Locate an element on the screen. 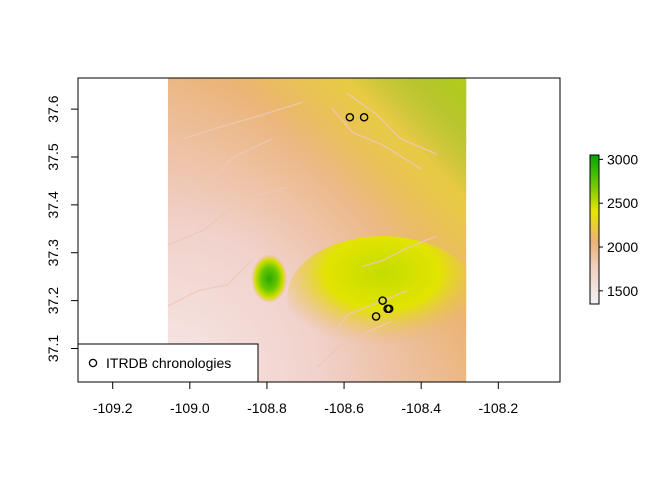  colorbar-tick-label: 1500 is located at coordinates (622, 291).